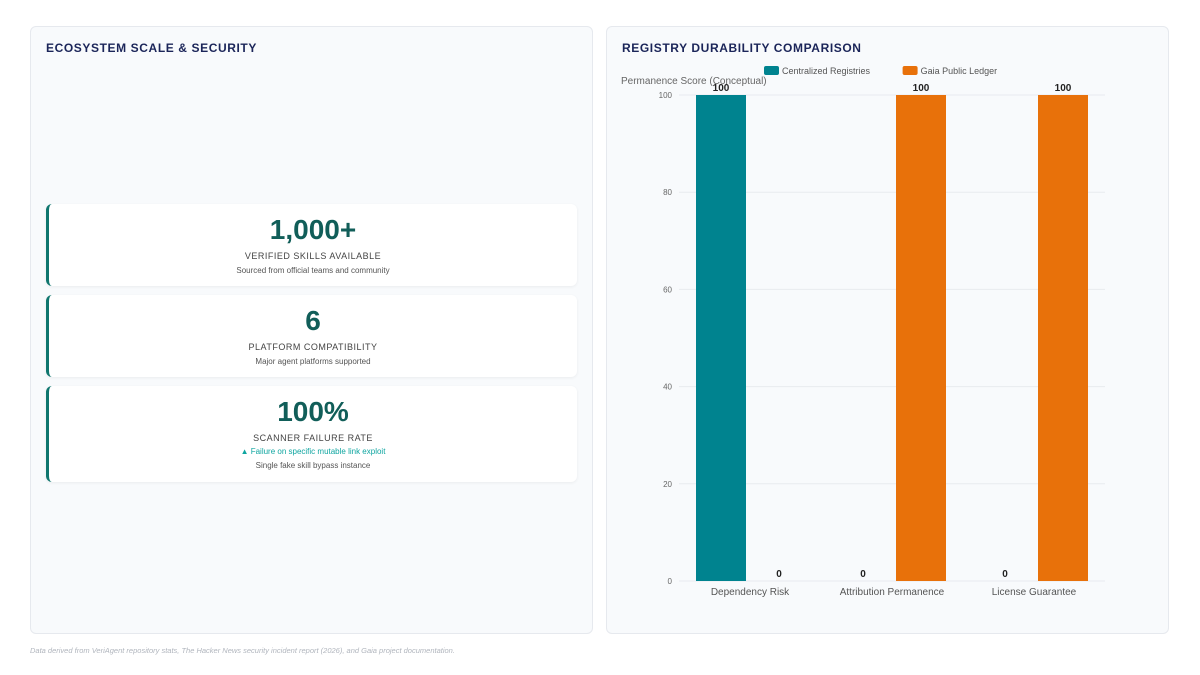 The image size is (1200, 675). I want to click on y-tick-label: 40, so click(667, 387).